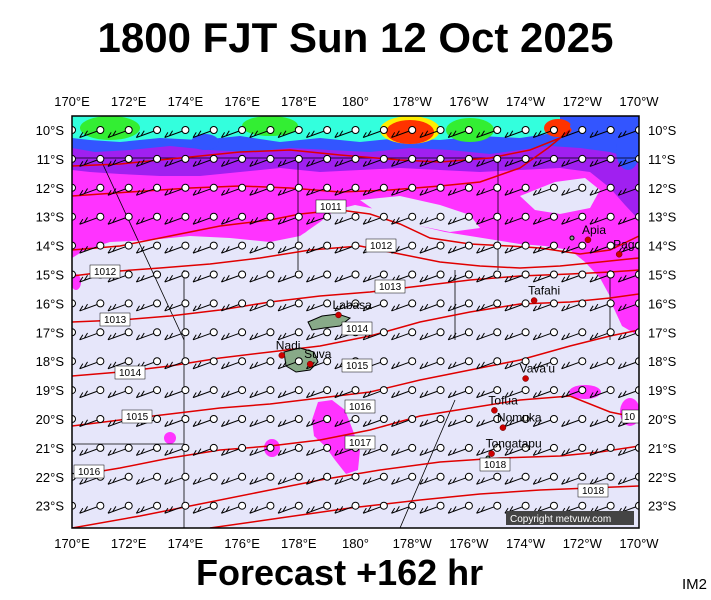  Describe the element at coordinates (282, 355) in the screenshot. I see `place-marker` at that location.